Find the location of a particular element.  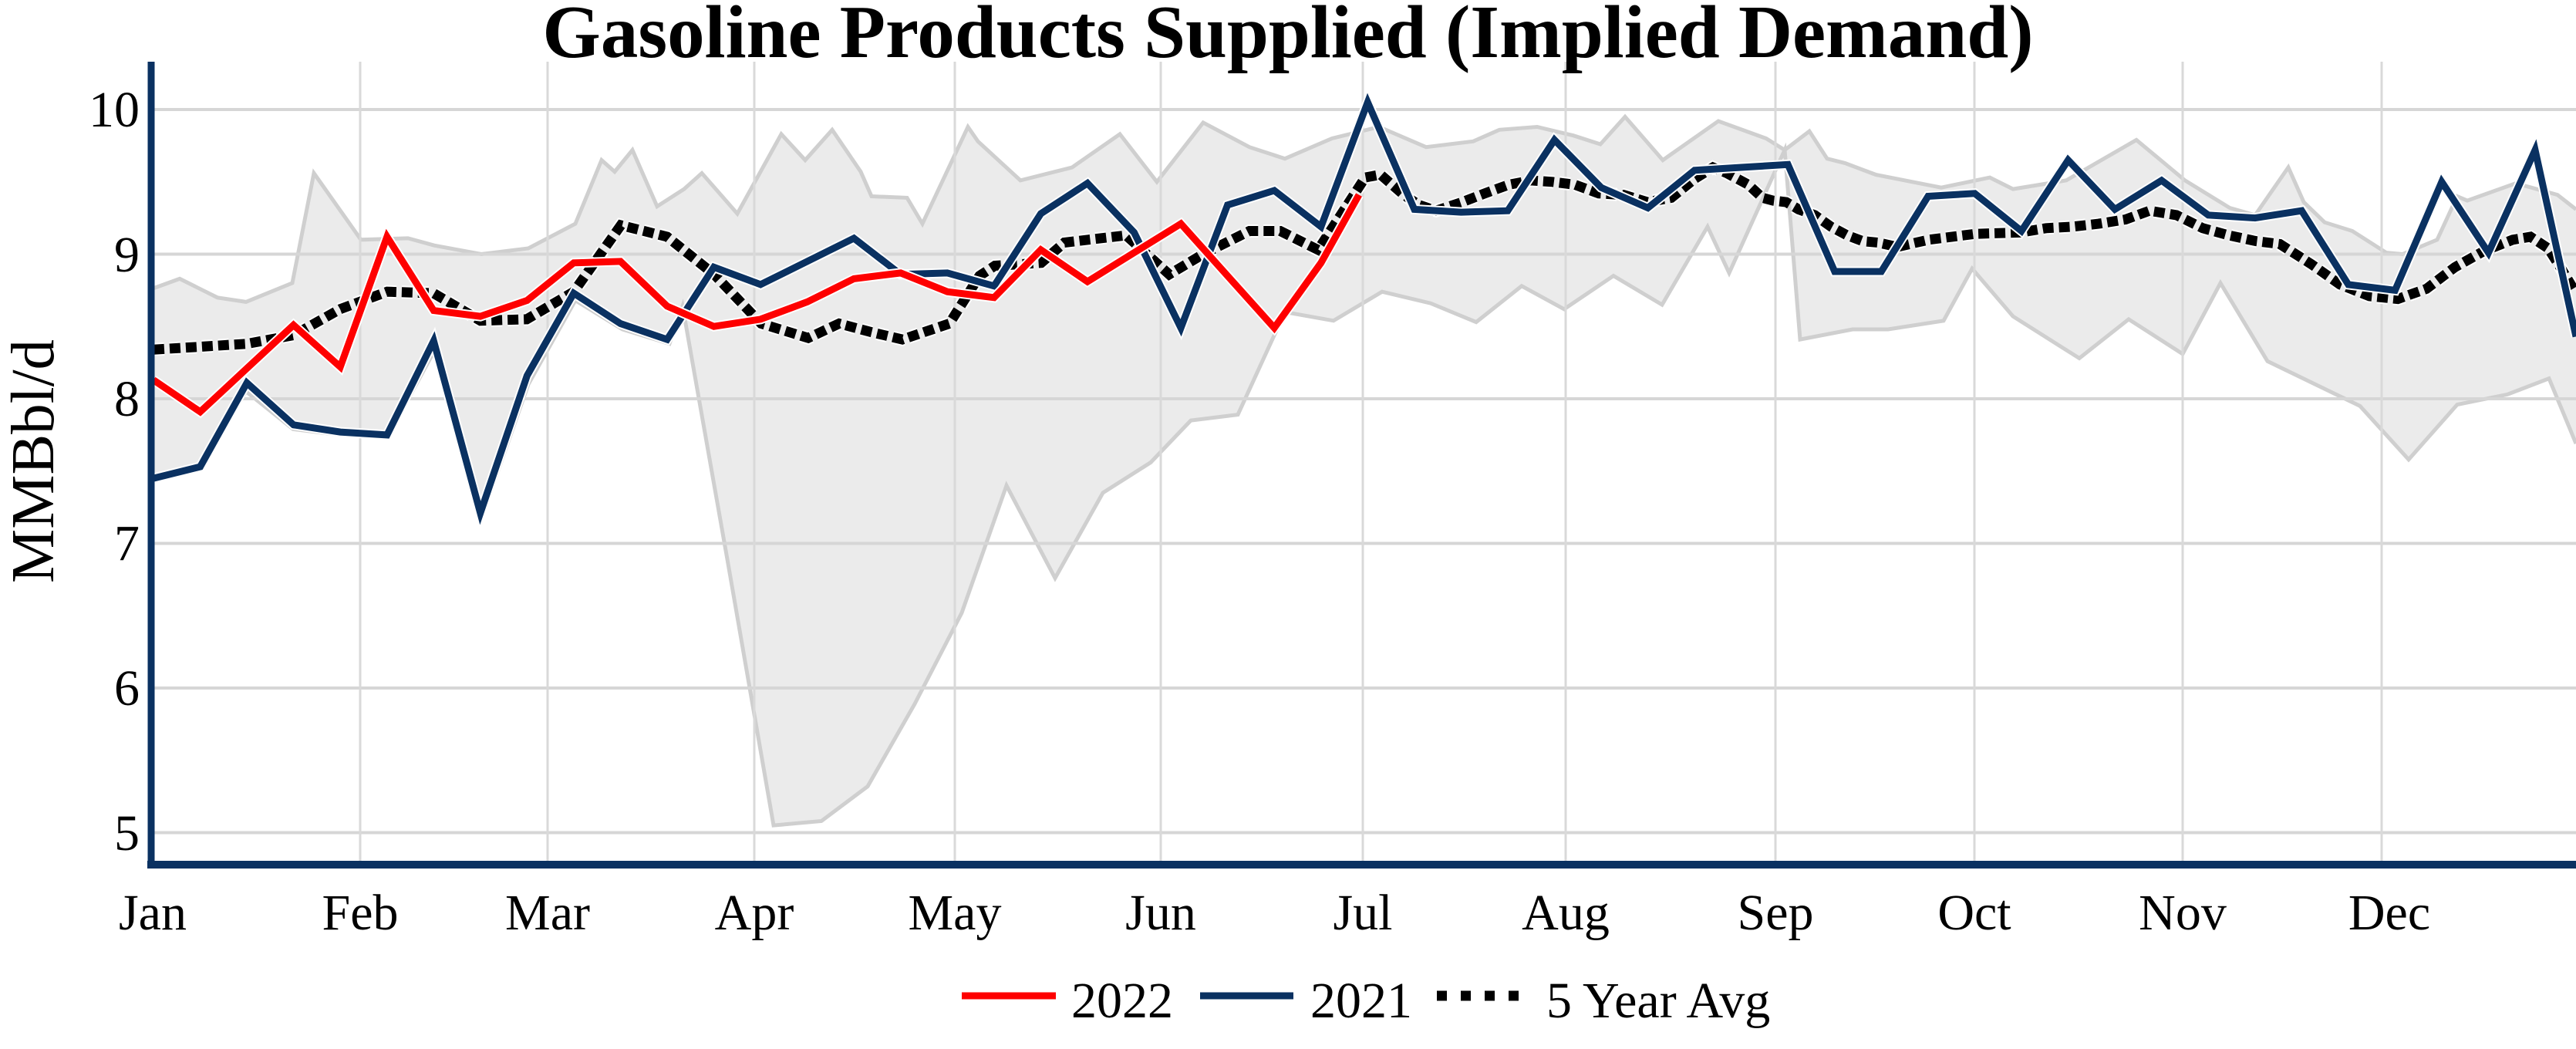

svg-text: 9 is located at coordinates (127, 255).